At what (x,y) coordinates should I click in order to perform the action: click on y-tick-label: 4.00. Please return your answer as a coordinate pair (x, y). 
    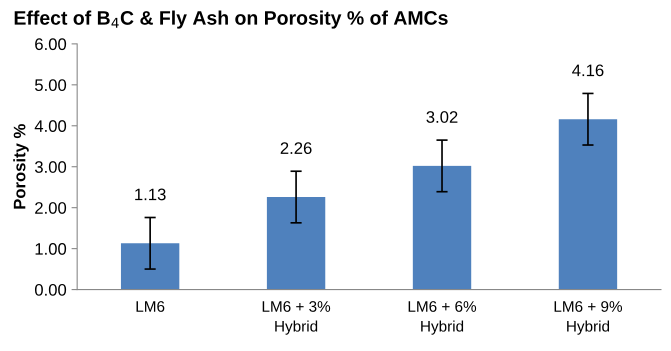
    Looking at the image, I should click on (50, 126).